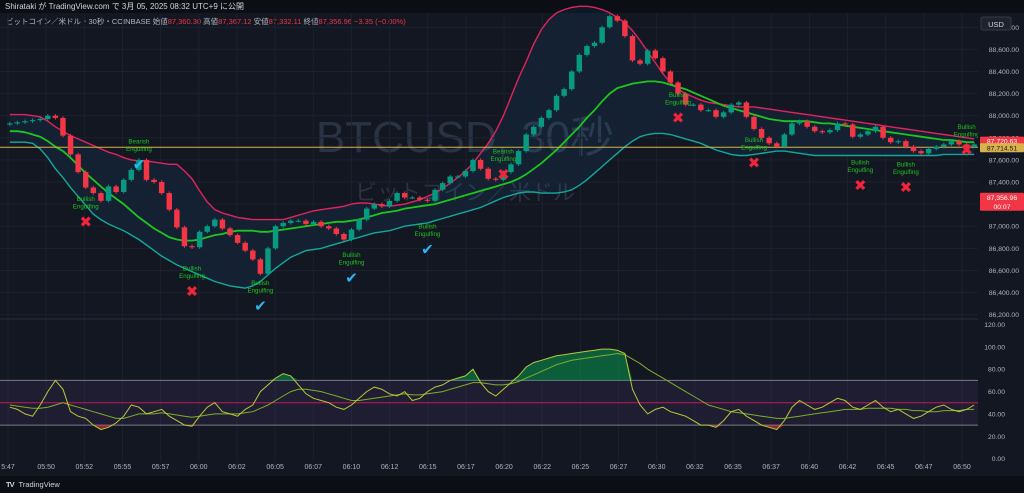 The width and height of the screenshot is (1024, 493). I want to click on time-tick-label: 06:32, so click(695, 467).